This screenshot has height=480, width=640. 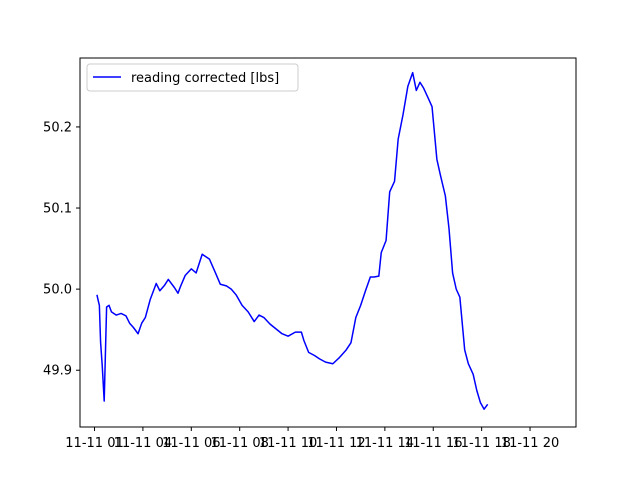 What do you see at coordinates (336, 443) in the screenshot?
I see `x-tick-label: 11-11 12` at bounding box center [336, 443].